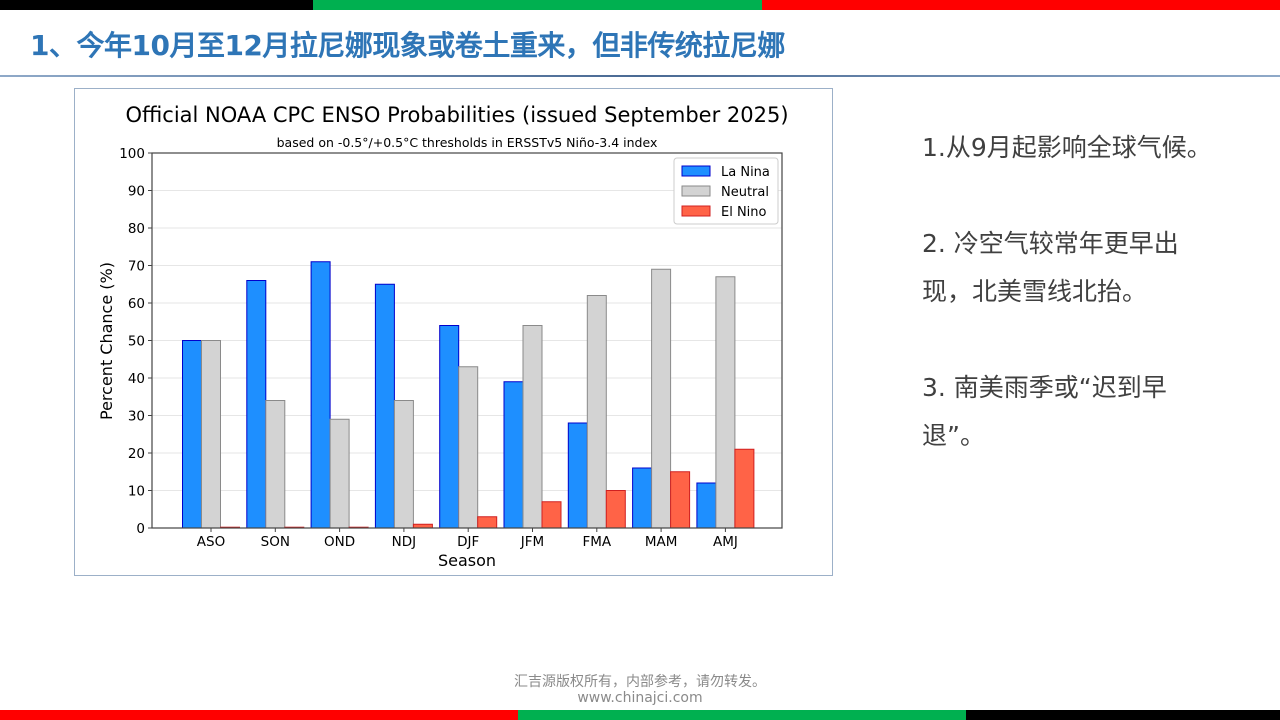 This screenshot has width=1280, height=720. Describe the element at coordinates (745, 172) in the screenshot. I see `legend-label: La Nina` at that location.